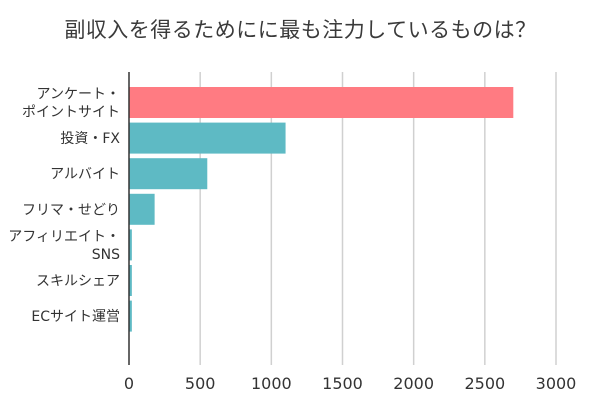  What do you see at coordinates (78, 282) in the screenshot?
I see `category-label: スキルシェア` at bounding box center [78, 282].